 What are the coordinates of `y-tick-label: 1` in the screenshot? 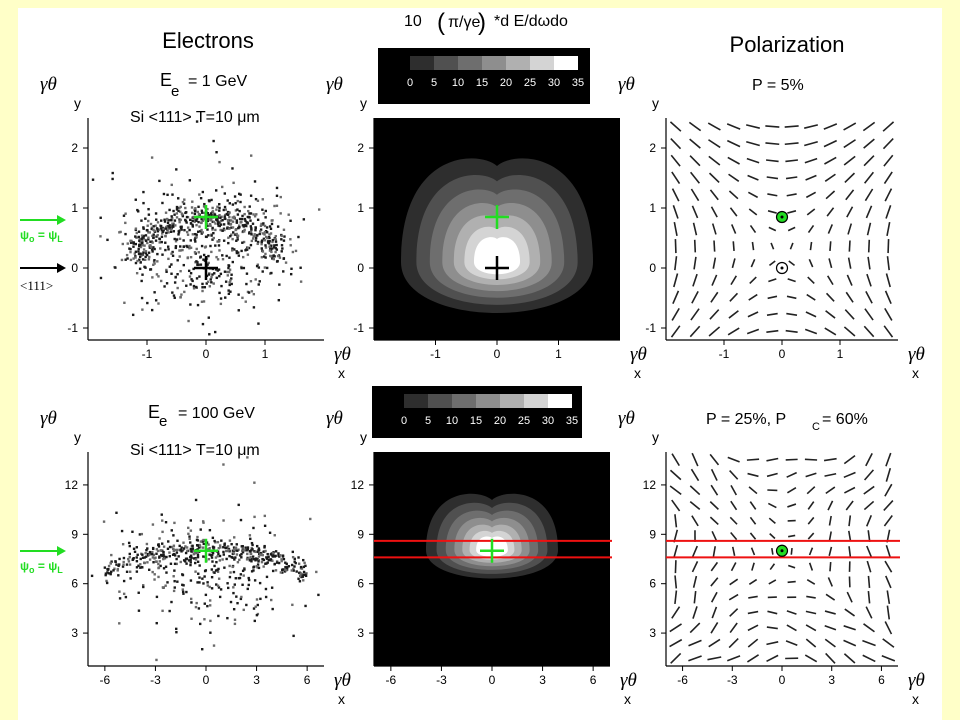 It's located at (652, 208).